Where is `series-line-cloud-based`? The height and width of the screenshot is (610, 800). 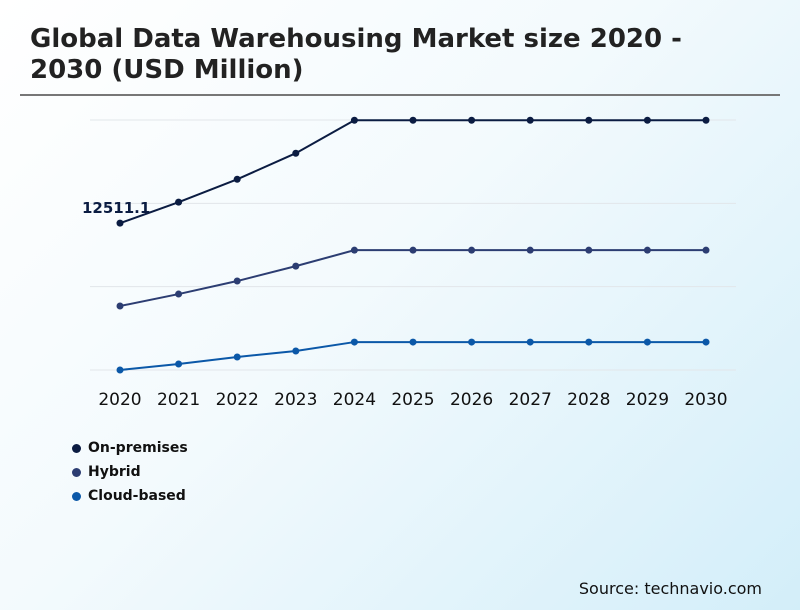
series-line-cloud-based is located at coordinates (412, 356).